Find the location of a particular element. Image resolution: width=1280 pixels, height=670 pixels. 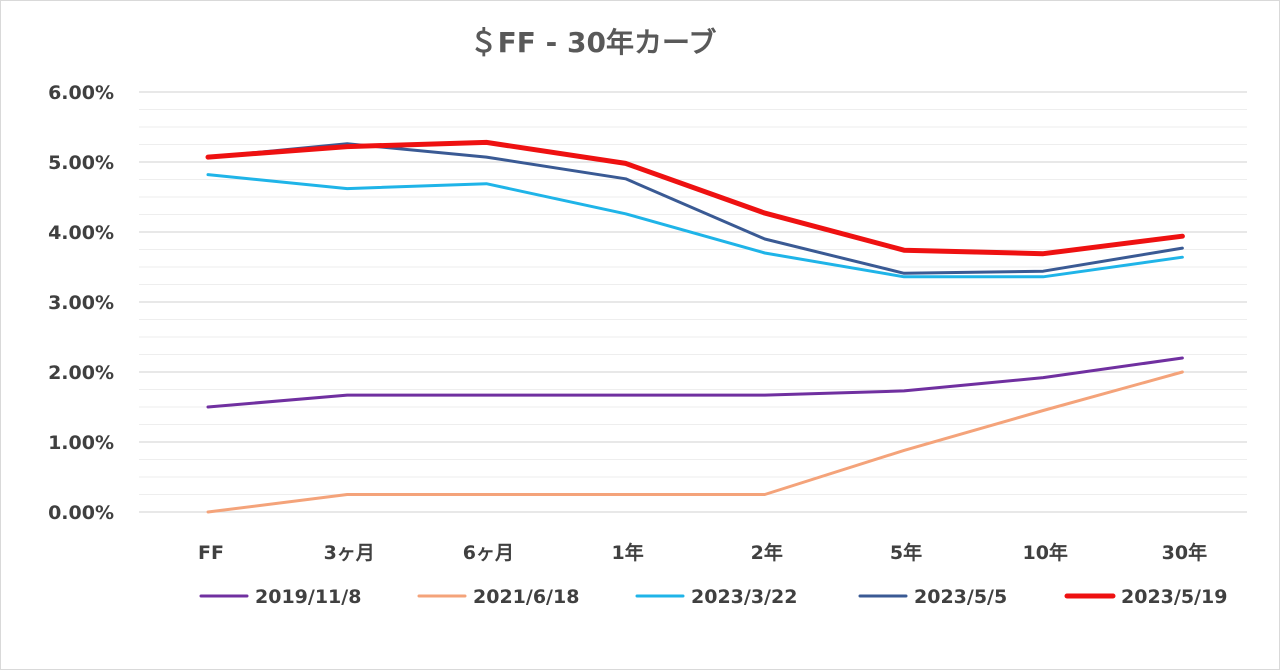

x-tick-label: 2年 is located at coordinates (767, 552).